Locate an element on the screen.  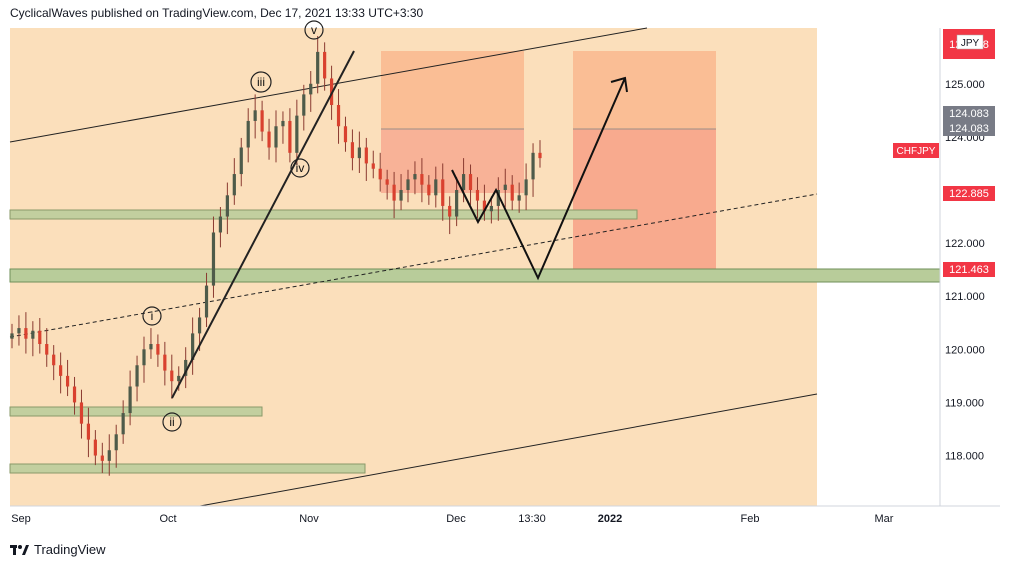
channel-upper-line is located at coordinates (328, 85).